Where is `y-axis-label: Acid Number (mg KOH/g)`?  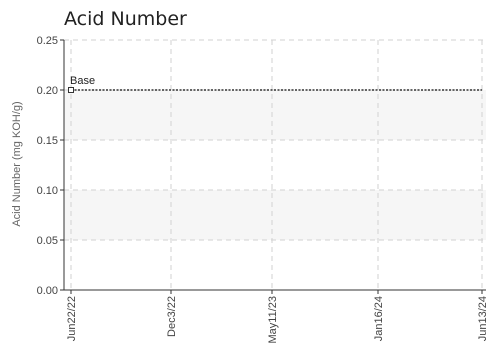
y-axis-label: Acid Number (mg KOH/g) is located at coordinates (17, 163).